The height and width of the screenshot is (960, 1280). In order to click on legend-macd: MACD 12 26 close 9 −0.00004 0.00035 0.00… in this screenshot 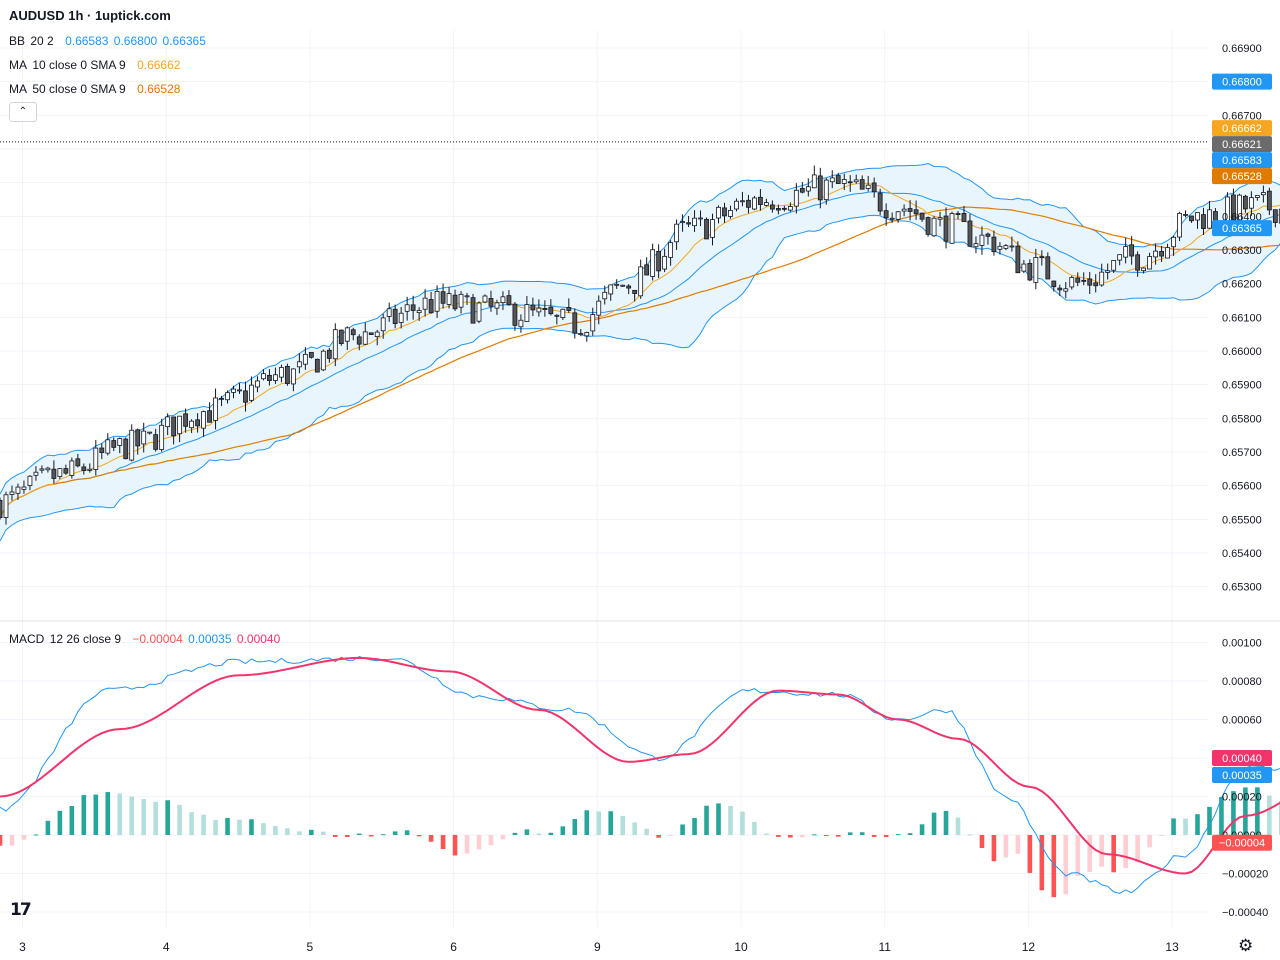, I will do `click(145, 639)`.